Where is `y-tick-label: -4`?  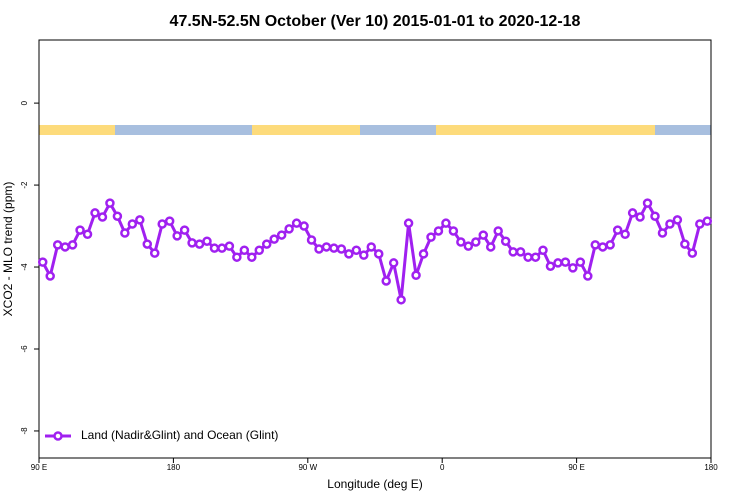
y-tick-label: -4 is located at coordinates (24, 267).